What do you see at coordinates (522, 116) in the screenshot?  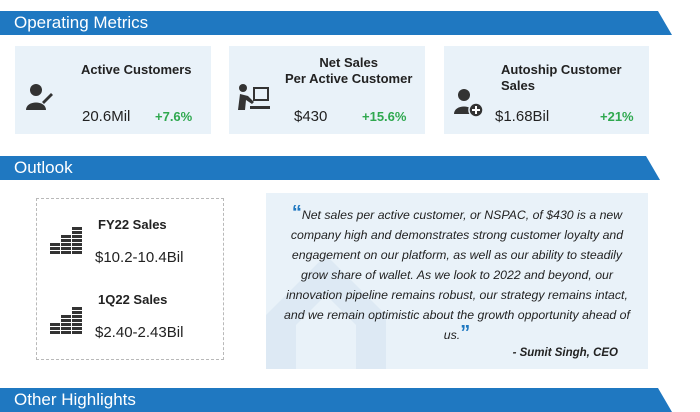 I see `metric-value: $1.68Bil` at bounding box center [522, 116].